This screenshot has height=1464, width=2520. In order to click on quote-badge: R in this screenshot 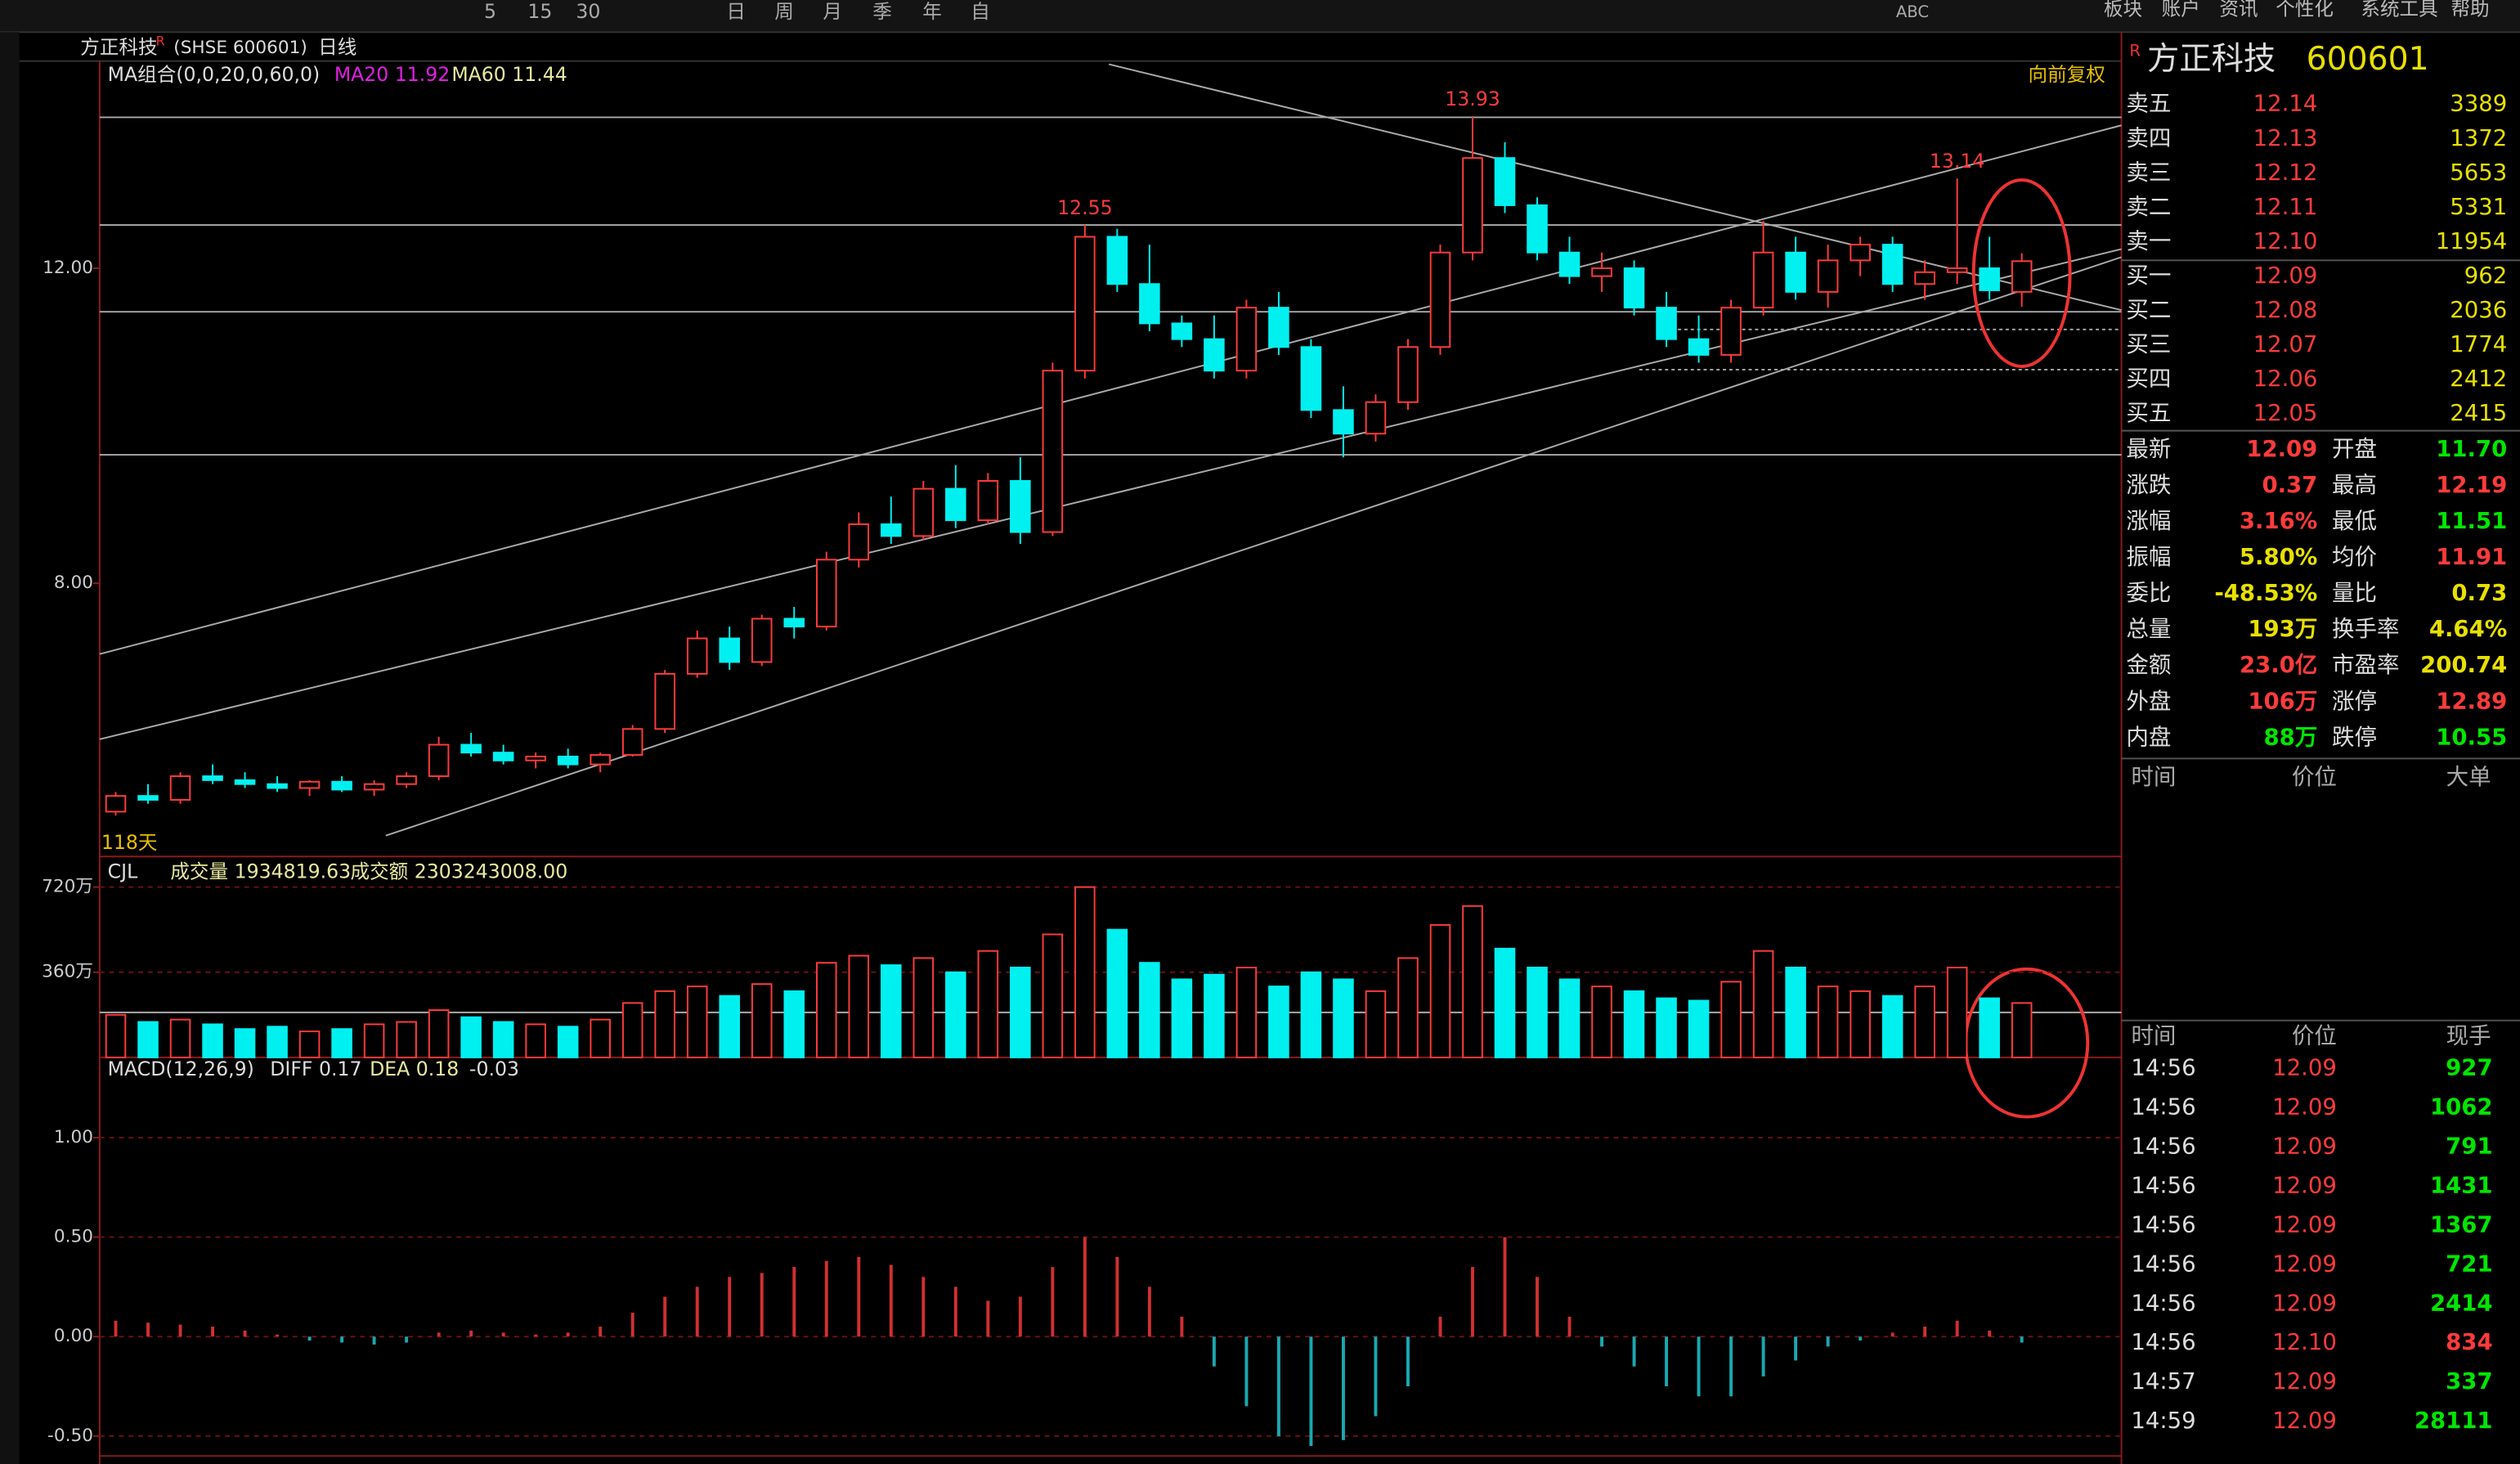, I will do `click(2135, 50)`.